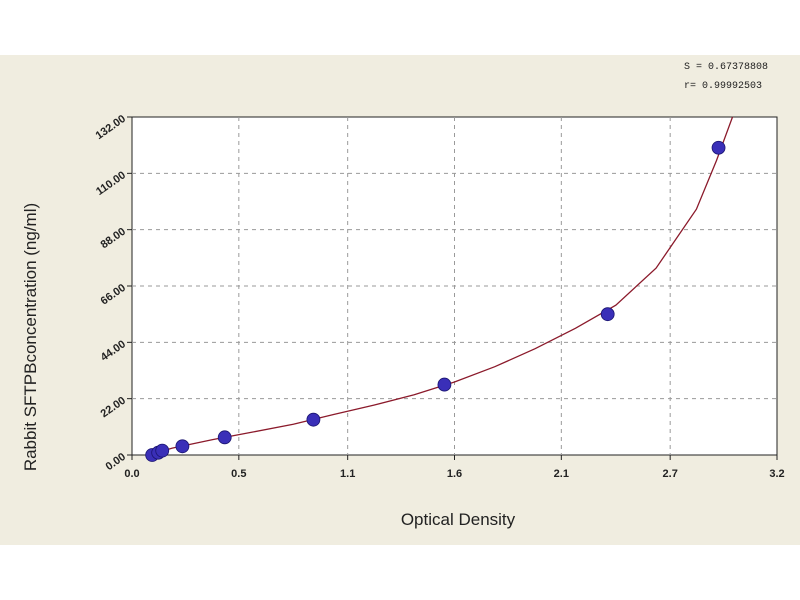 This screenshot has height=600, width=800. Describe the element at coordinates (454, 474) in the screenshot. I see `x-tick-label: 1.6` at that location.